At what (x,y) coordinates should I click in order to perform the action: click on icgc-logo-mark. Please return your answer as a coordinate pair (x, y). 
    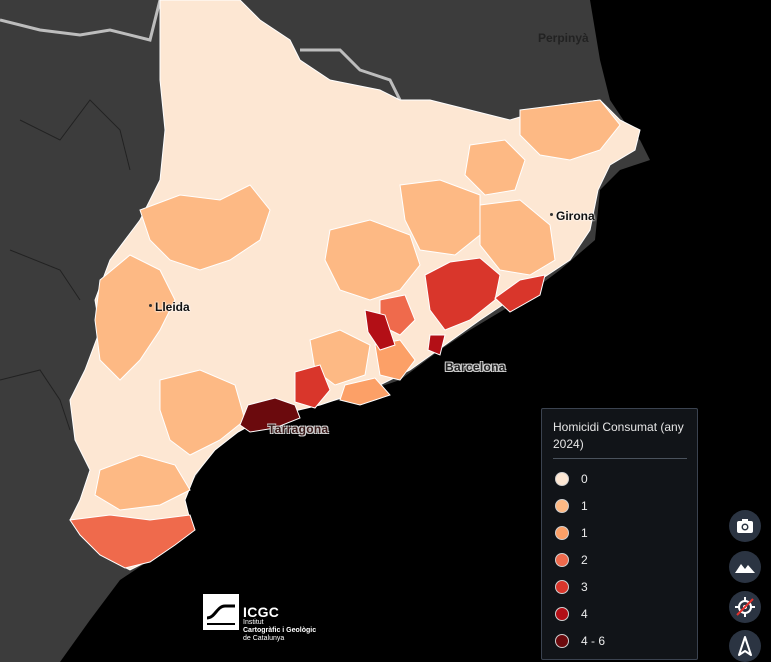
    Looking at the image, I should click on (221, 612).